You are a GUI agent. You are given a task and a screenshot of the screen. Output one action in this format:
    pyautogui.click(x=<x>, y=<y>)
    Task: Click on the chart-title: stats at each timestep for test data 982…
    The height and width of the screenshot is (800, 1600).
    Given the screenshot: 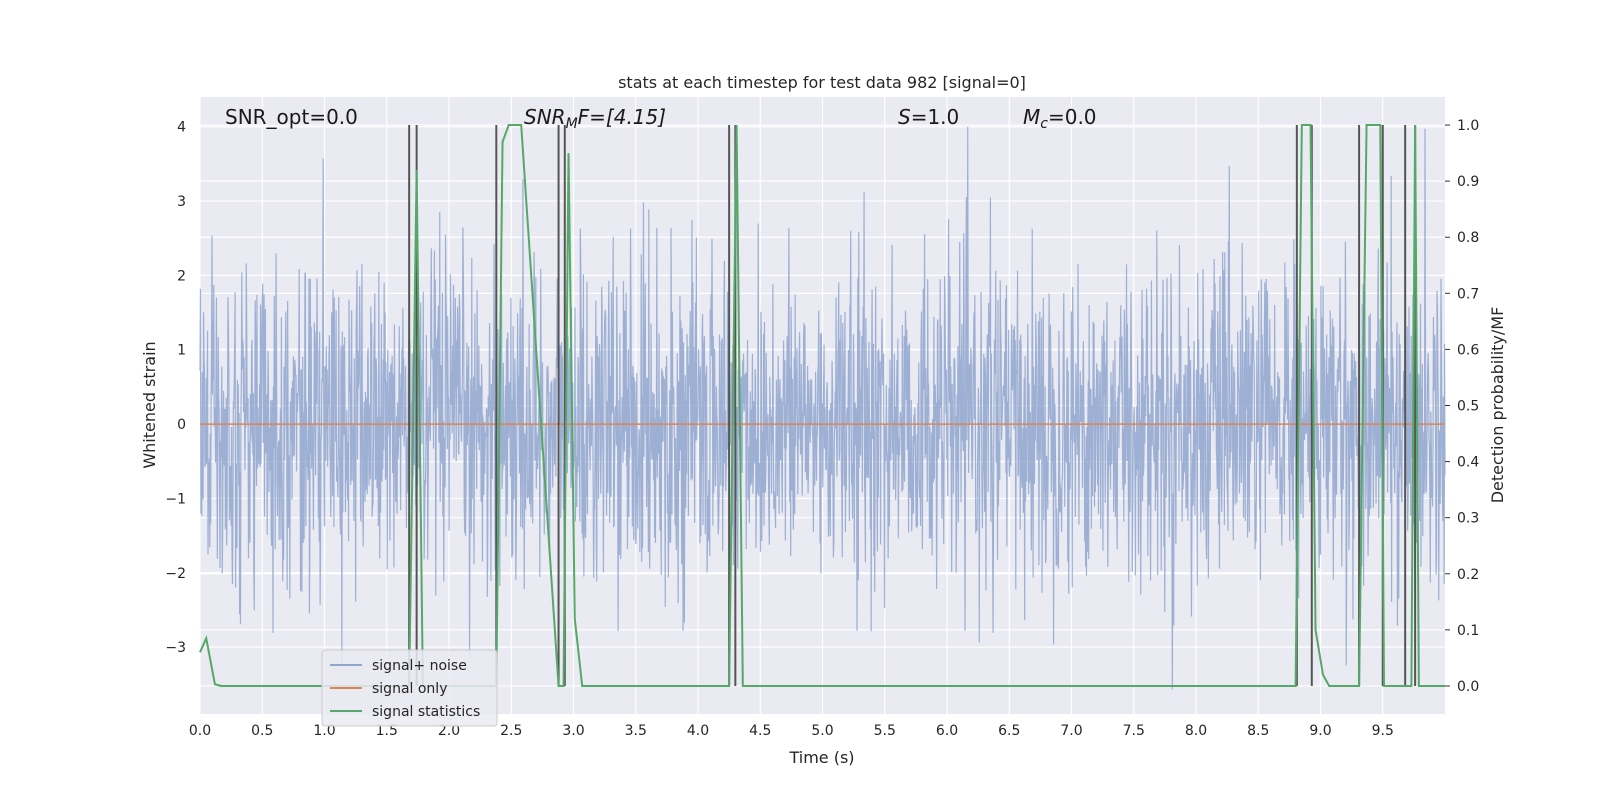 What is the action you would take?
    pyautogui.click(x=822, y=82)
    